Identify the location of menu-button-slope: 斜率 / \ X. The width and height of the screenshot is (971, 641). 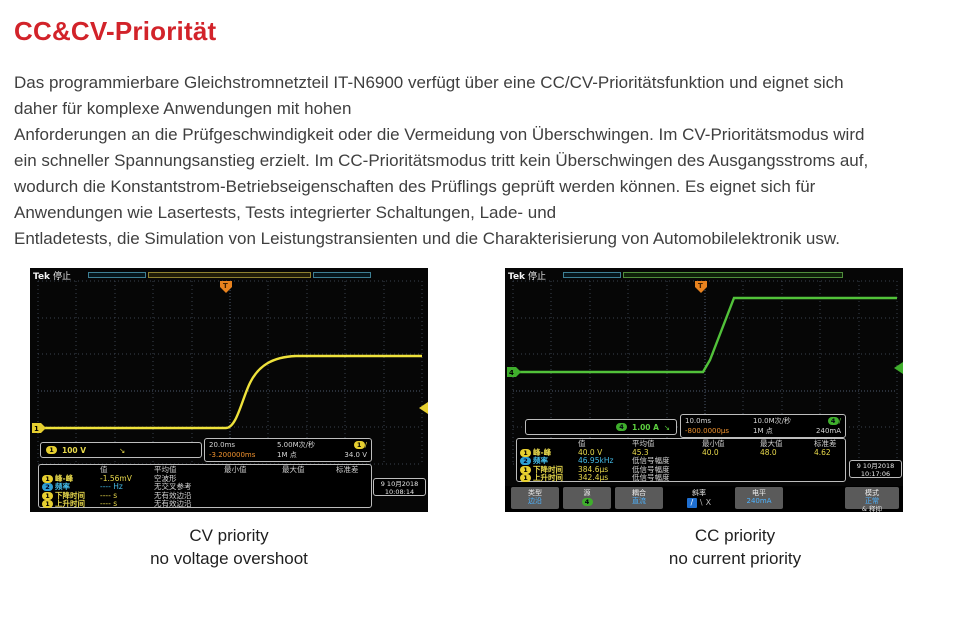
(699, 498).